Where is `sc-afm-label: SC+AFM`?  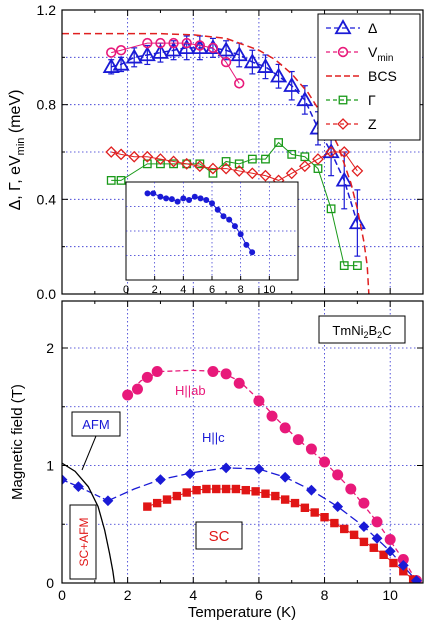 sc-afm-label: SC+AFM is located at coordinates (84, 541).